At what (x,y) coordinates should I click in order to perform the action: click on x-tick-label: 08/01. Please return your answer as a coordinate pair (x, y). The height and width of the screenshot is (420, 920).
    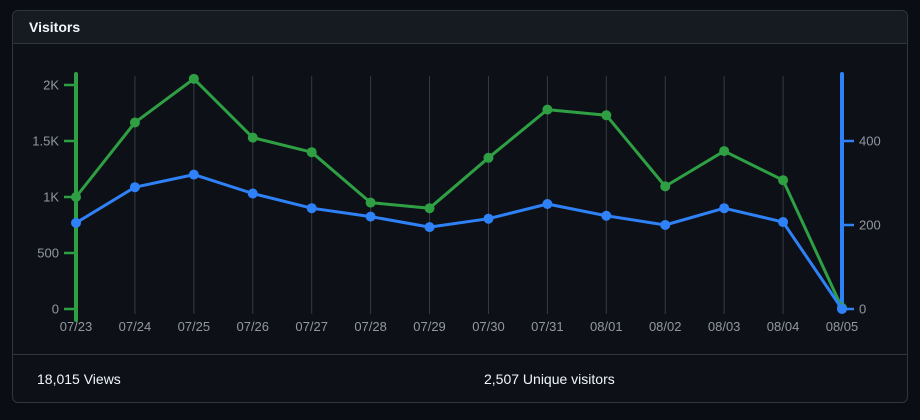
    Looking at the image, I should click on (606, 326).